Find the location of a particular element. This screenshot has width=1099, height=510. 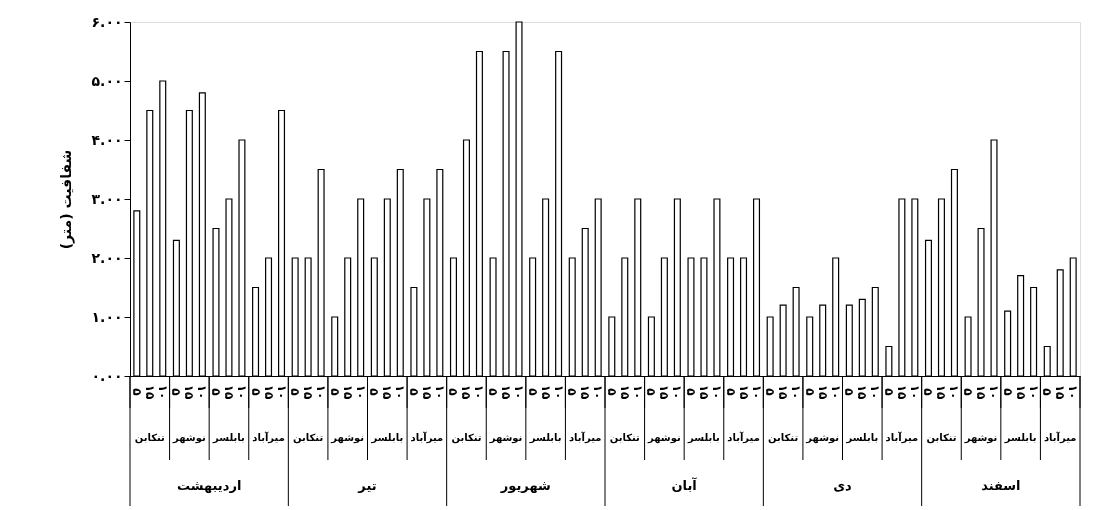

y-axis-title: شفافیت (متر) is located at coordinates (66, 199).